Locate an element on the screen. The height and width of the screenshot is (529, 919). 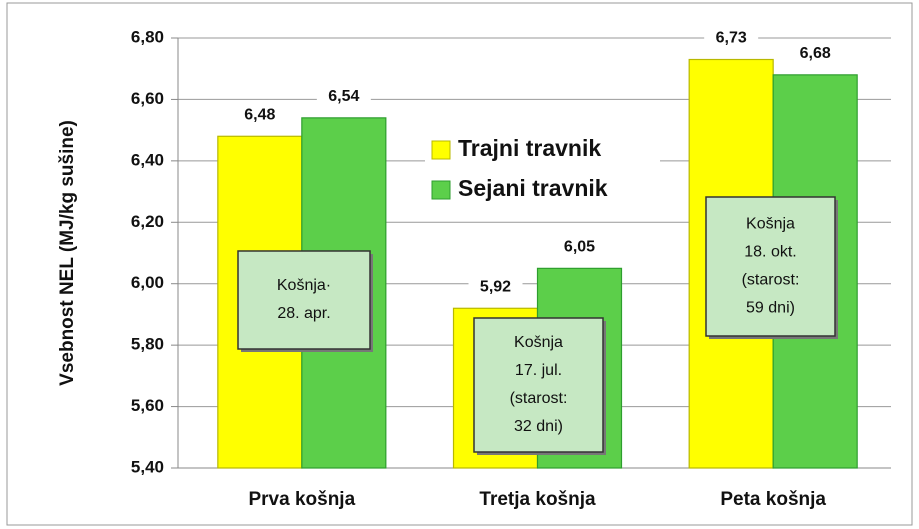
x-tick-label: Peta košnja is located at coordinates (773, 499).